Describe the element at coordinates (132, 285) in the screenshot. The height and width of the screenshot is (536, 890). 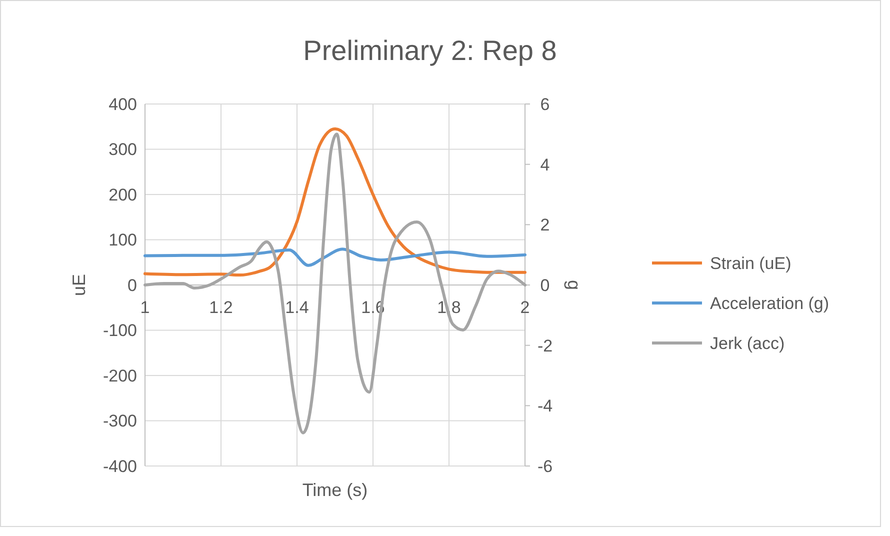
I see `y-tick-label: 0` at that location.